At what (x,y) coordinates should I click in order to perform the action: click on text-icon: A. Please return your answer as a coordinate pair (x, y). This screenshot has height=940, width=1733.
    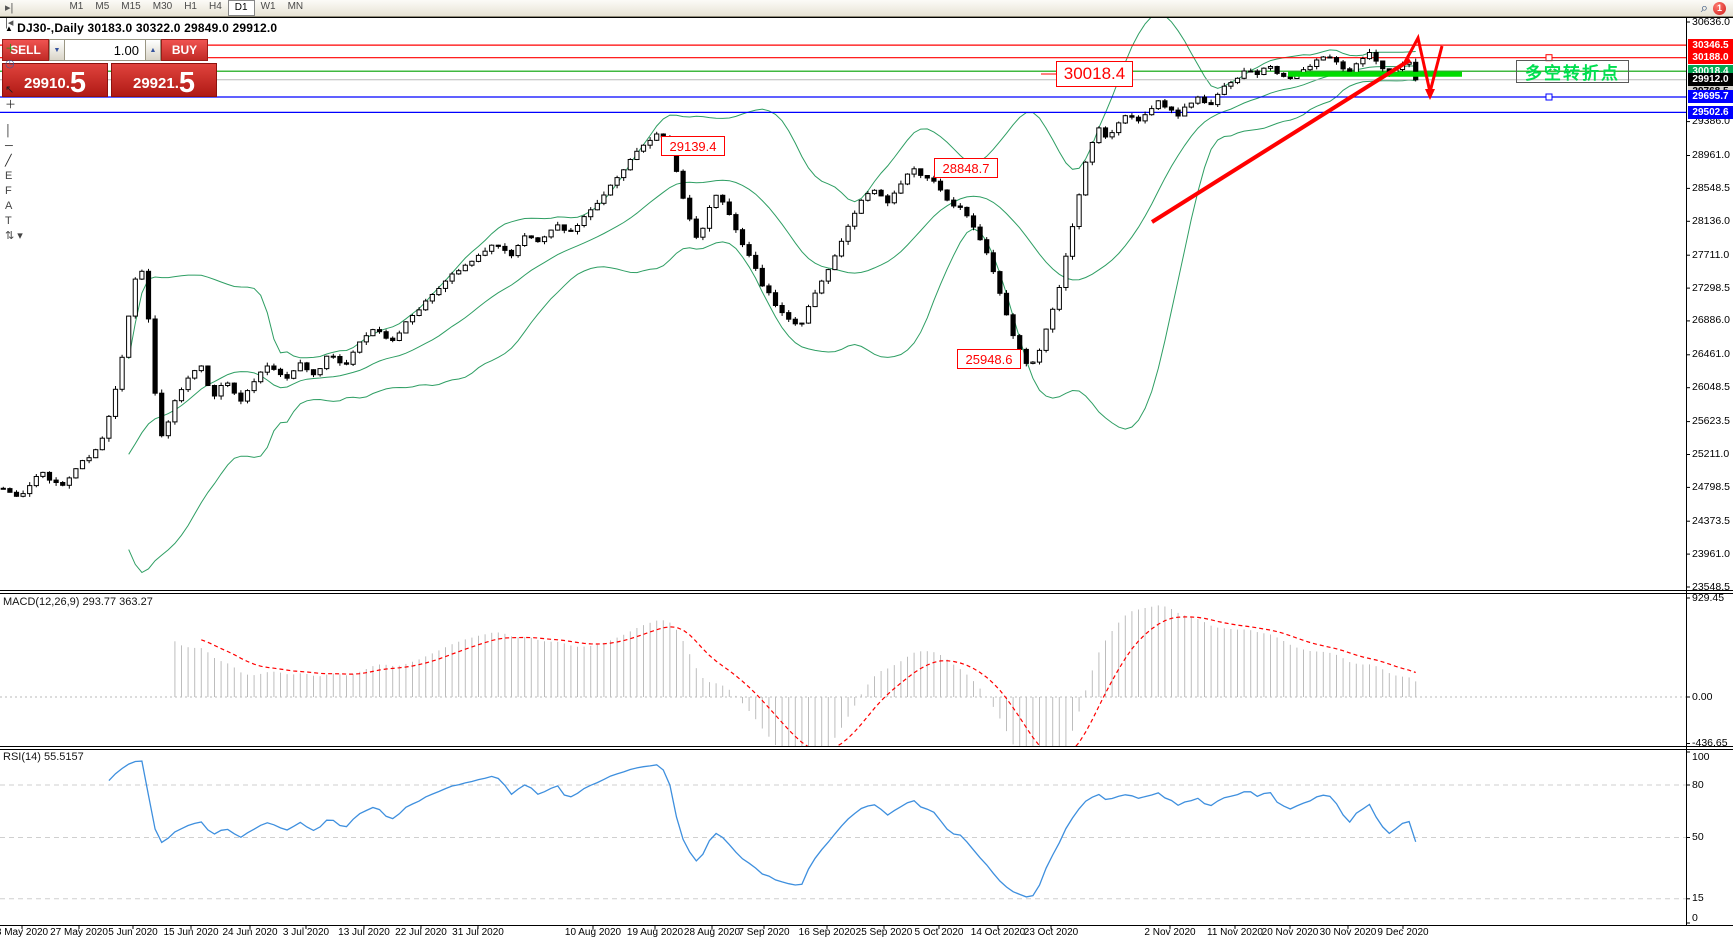
    Looking at the image, I should click on (9, 205).